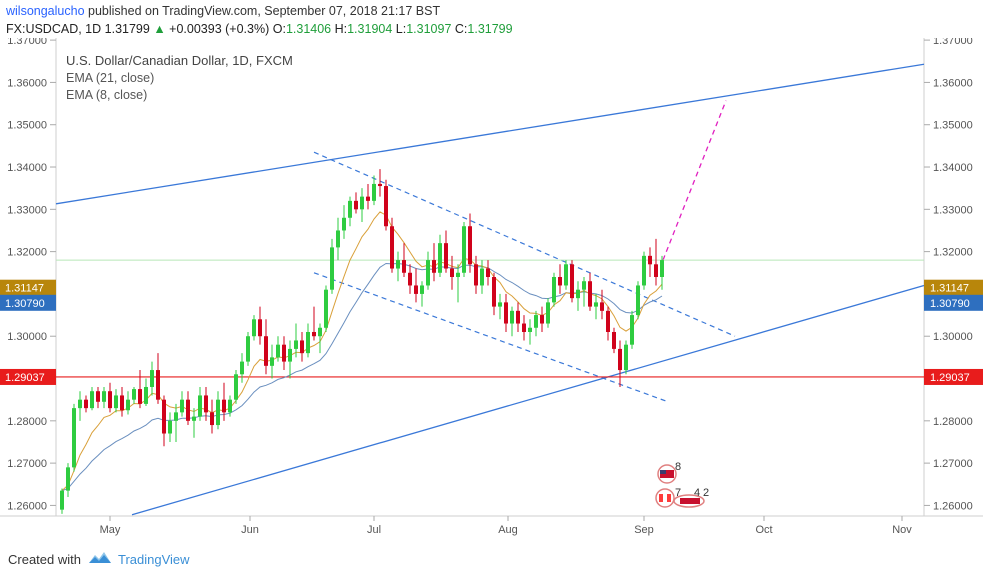 The image size is (983, 577). Describe the element at coordinates (694, 180) in the screenshot. I see `projection-line` at that location.